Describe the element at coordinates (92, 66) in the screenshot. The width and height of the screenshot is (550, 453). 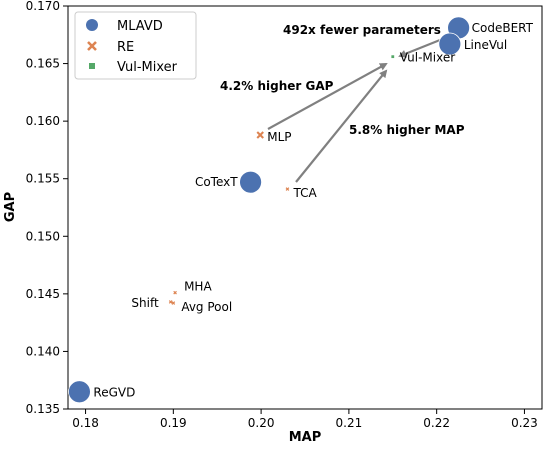
I see `legend-marker-vul-mixer` at that location.